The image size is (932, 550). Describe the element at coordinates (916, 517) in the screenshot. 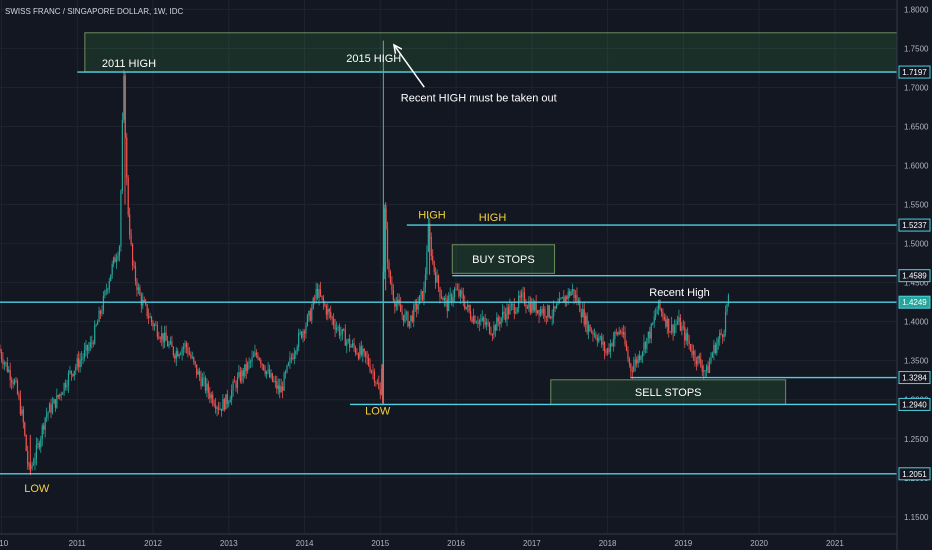

I see `y-tick-label: 1.1500` at that location.